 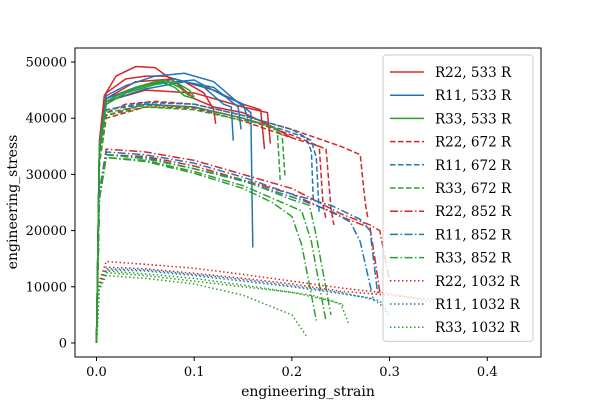 I want to click on legend-label: R11, 533 R, so click(x=473, y=96).